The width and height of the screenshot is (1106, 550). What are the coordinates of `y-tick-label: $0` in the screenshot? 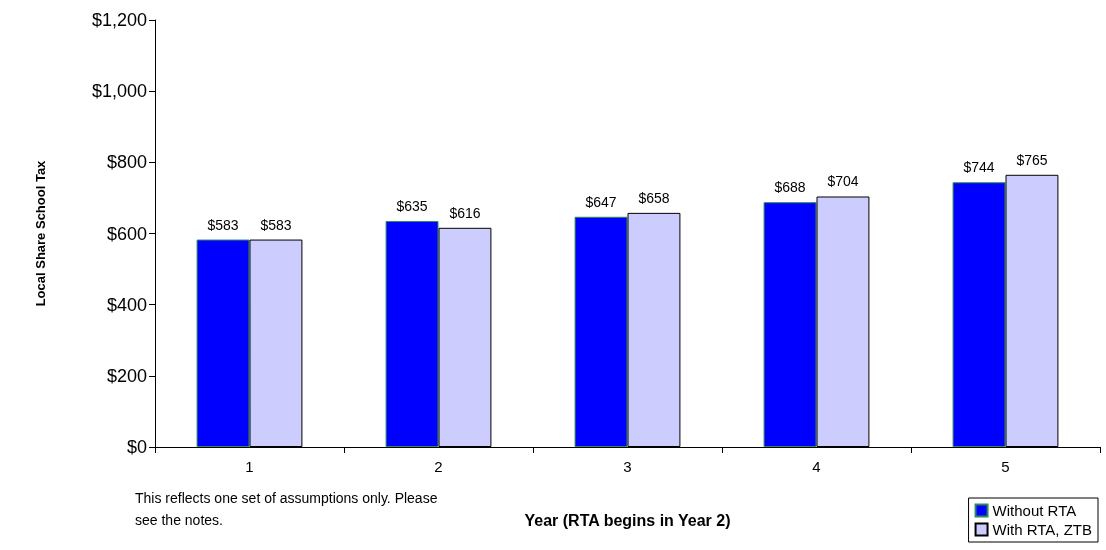 It's located at (136, 447).